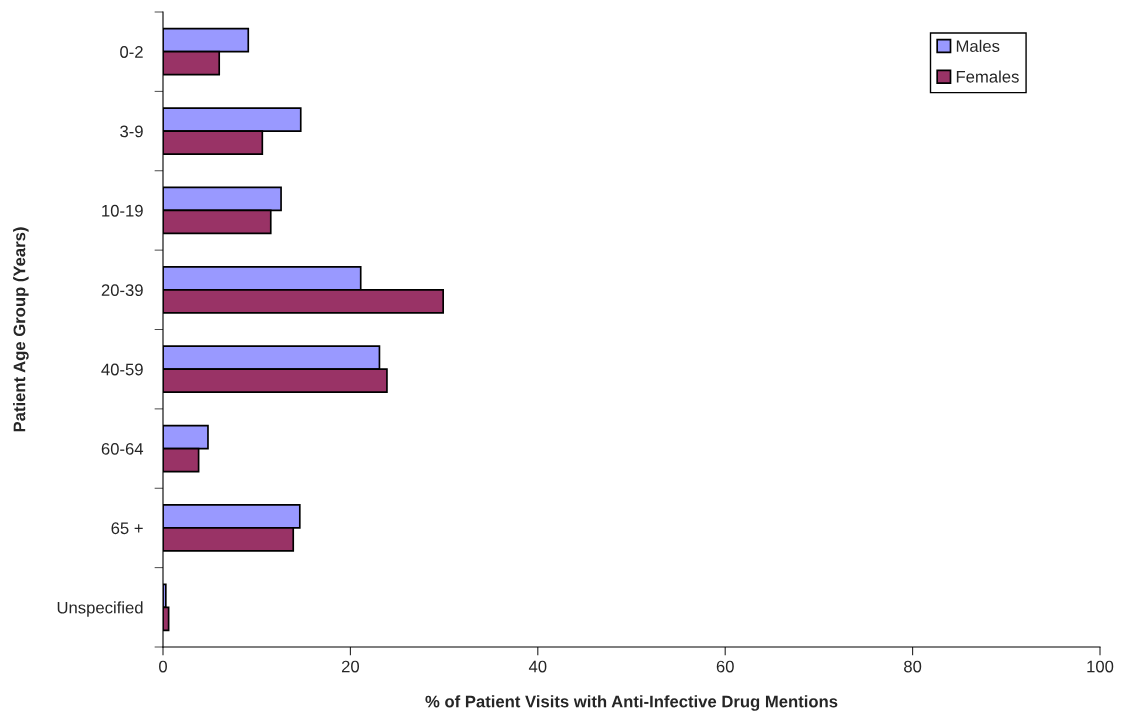 This screenshot has height=727, width=1125. What do you see at coordinates (122, 369) in the screenshot?
I see `y-tick-label: 40-59` at bounding box center [122, 369].